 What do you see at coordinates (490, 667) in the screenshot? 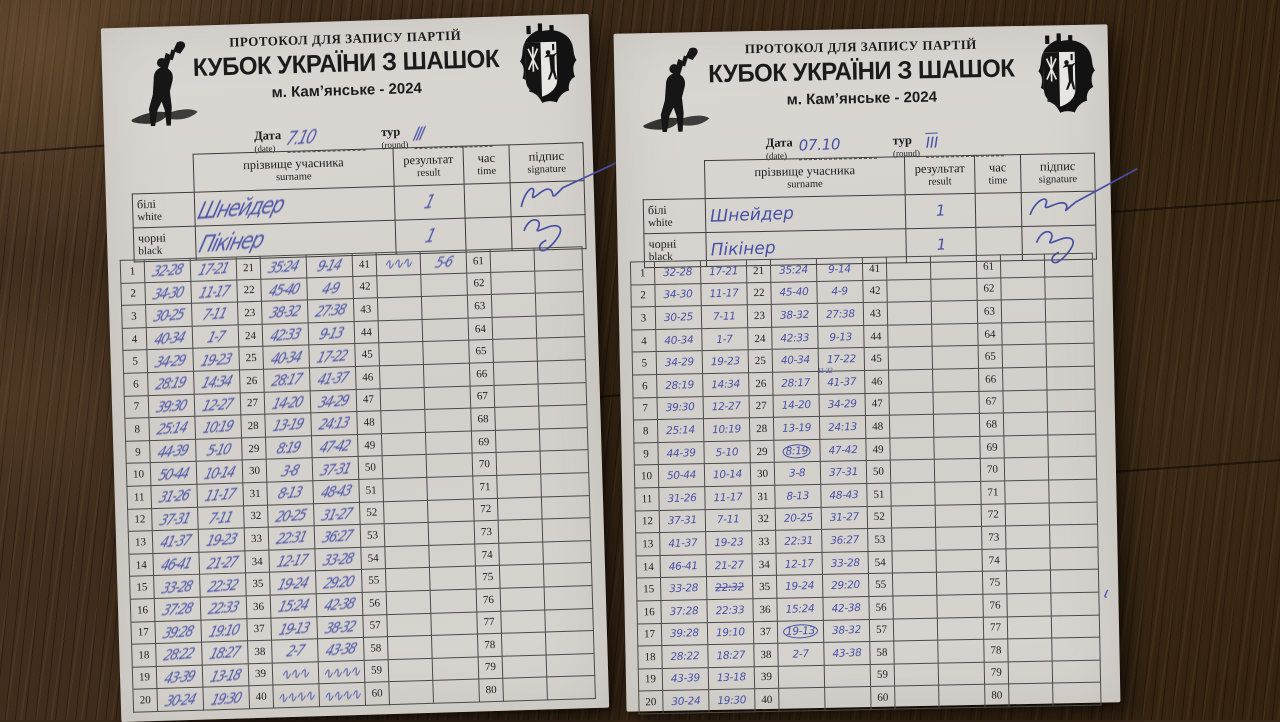
I see `move-number-cell: 79` at bounding box center [490, 667].